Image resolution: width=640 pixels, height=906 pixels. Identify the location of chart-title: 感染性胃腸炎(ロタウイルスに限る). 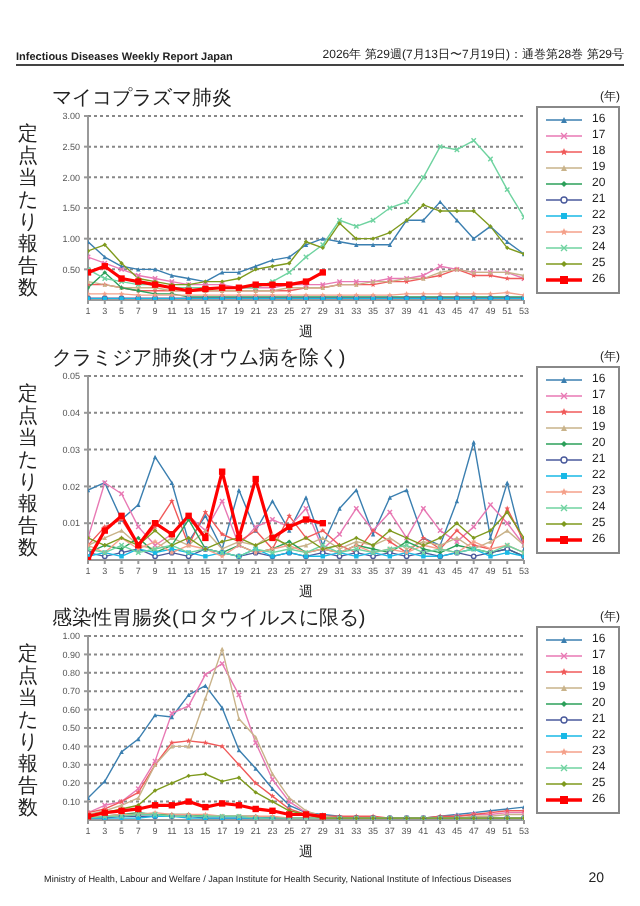
(209, 618).